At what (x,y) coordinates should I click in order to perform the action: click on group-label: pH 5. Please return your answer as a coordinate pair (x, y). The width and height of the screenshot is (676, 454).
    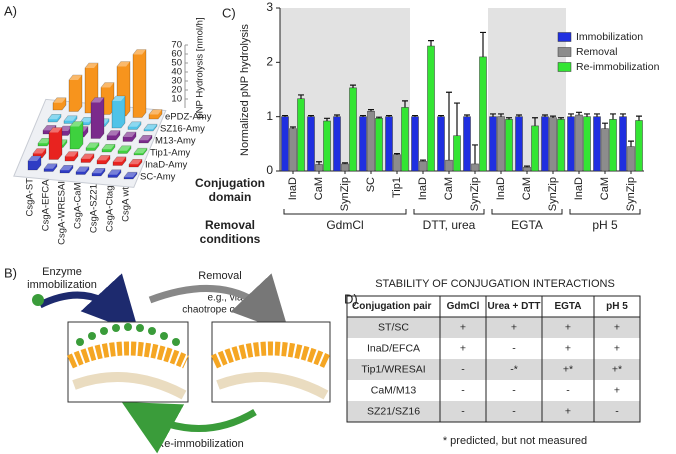
    Looking at the image, I should click on (605, 225).